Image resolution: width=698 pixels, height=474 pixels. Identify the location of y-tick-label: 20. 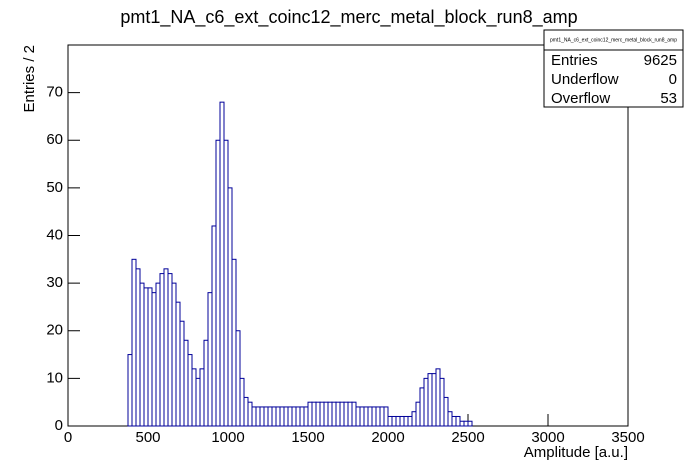
(54, 330).